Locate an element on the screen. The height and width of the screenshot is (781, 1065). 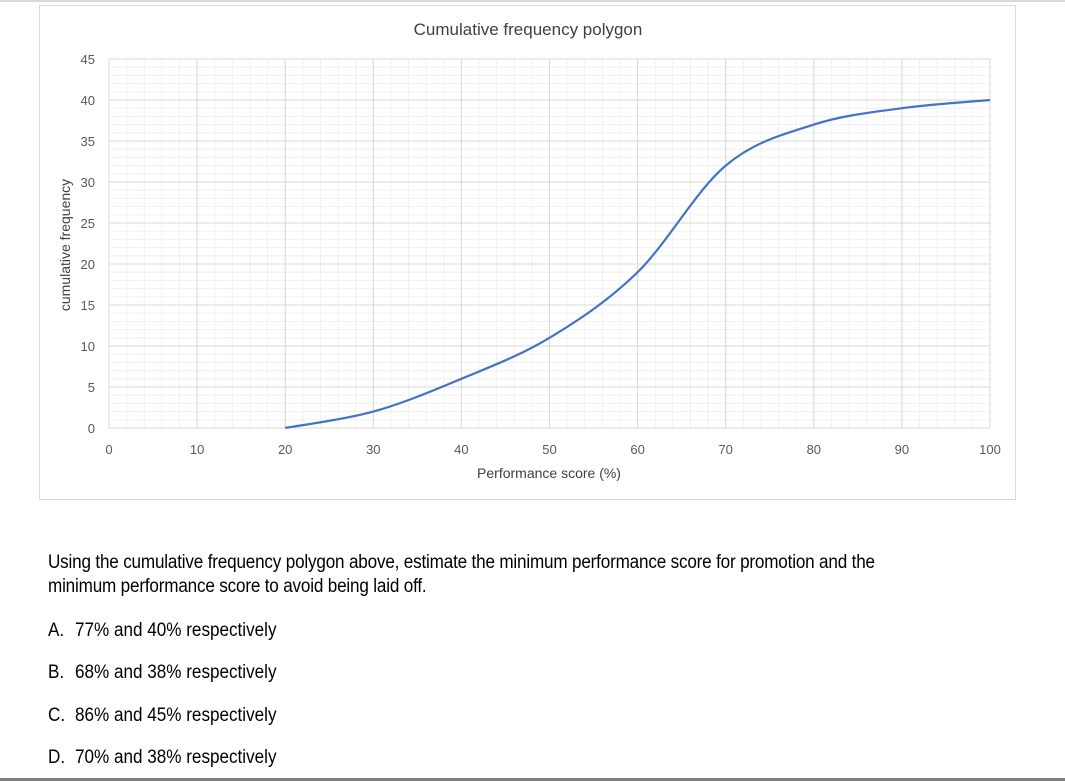
option-text: 68% and 38% respectively is located at coordinates (176, 672).